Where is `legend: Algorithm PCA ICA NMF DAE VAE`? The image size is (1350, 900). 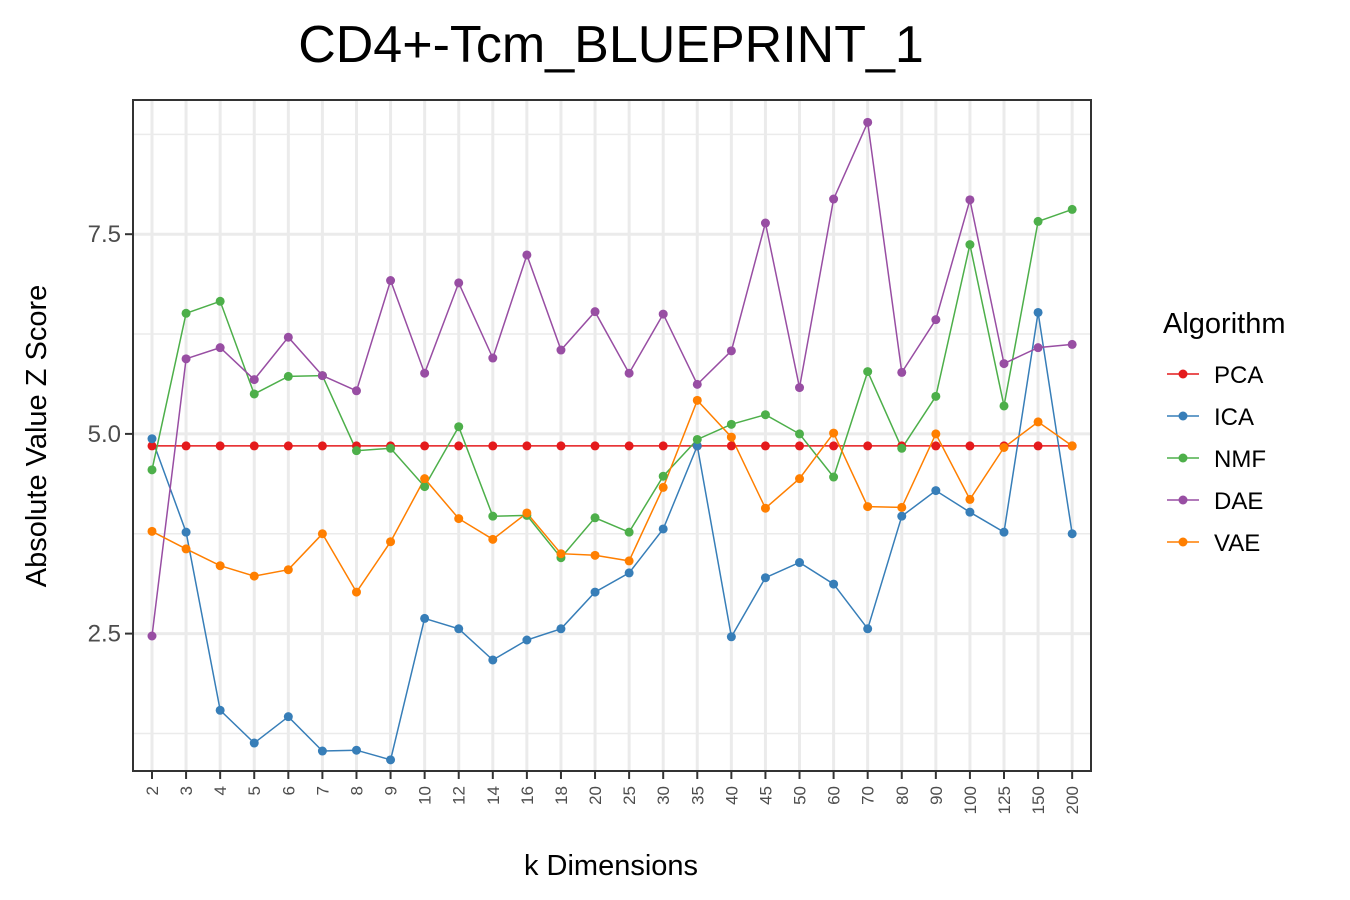
legend: Algorithm PCA ICA NMF DAE VAE is located at coordinates (1224, 432).